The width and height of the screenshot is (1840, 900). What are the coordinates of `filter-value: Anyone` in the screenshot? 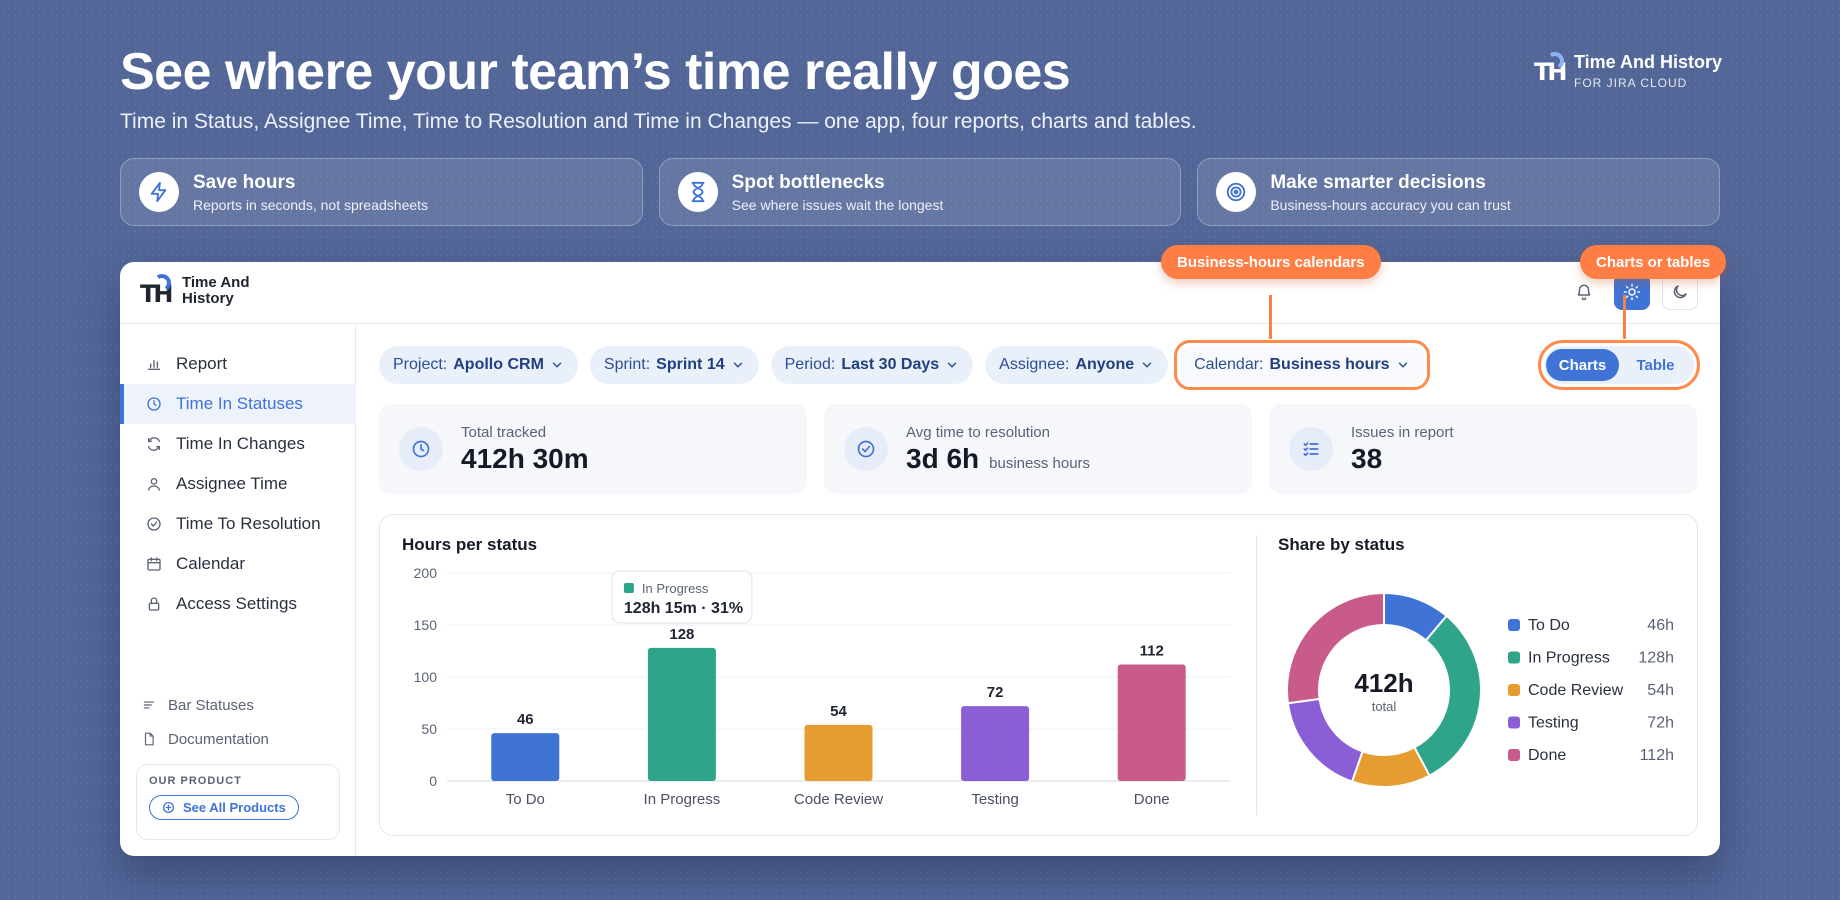 It's located at (1105, 364).